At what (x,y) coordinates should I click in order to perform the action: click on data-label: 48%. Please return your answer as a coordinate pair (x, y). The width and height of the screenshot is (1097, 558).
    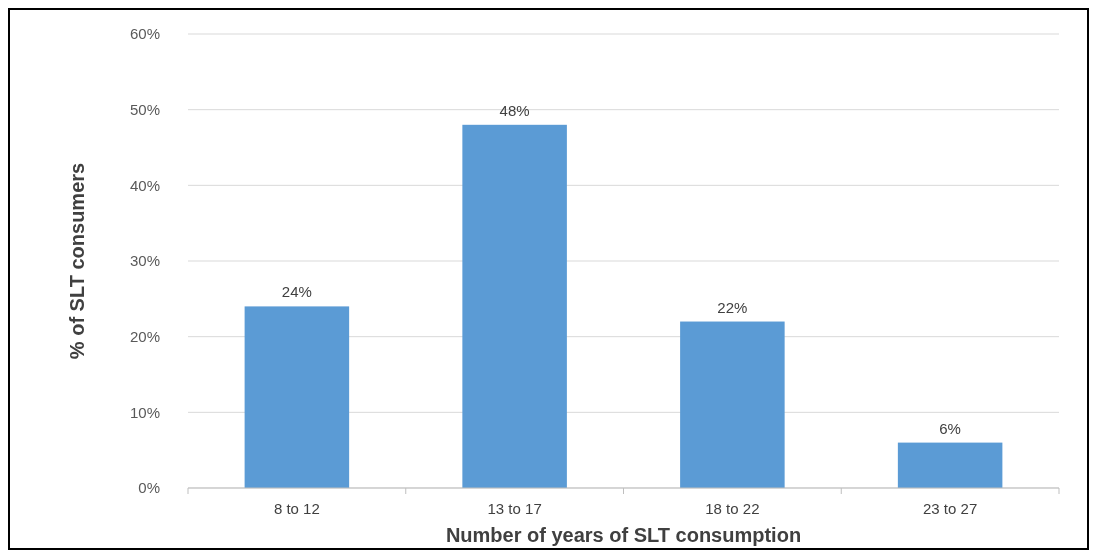
    Looking at the image, I should click on (514, 110).